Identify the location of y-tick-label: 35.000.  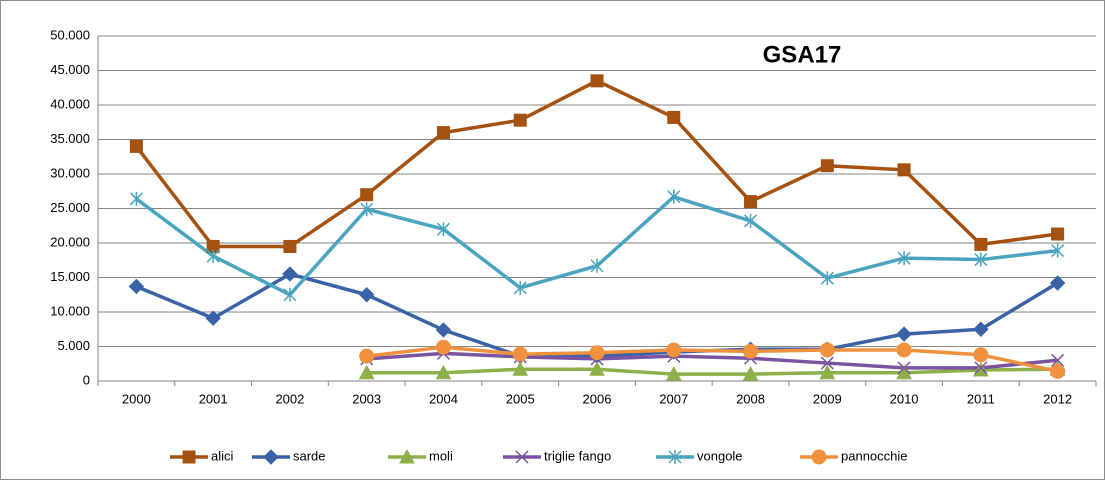
(70, 138).